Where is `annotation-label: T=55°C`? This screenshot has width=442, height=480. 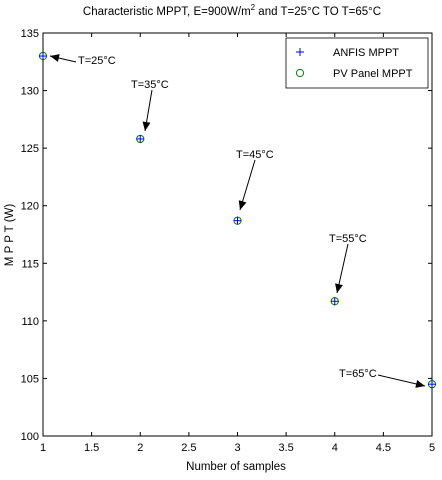 annotation-label: T=55°C is located at coordinates (348, 239).